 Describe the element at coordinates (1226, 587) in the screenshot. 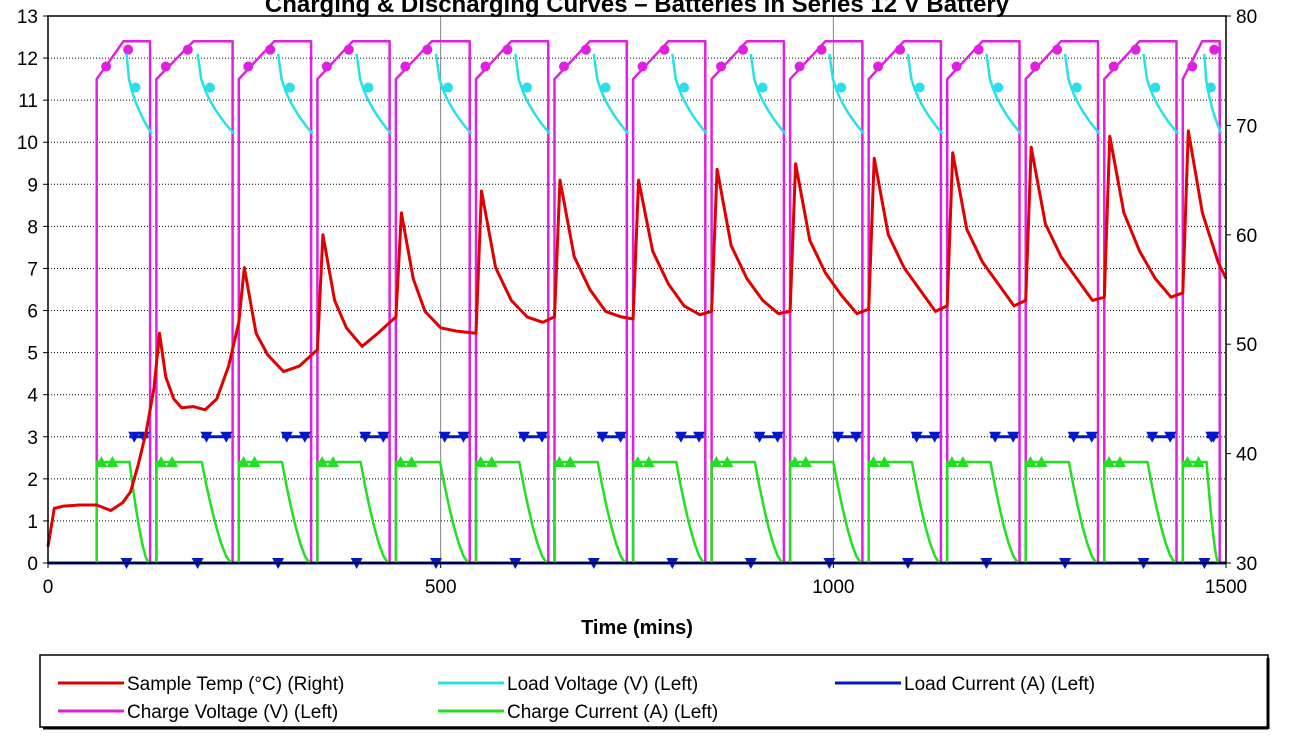

I see `x-tick-label: 1500` at that location.